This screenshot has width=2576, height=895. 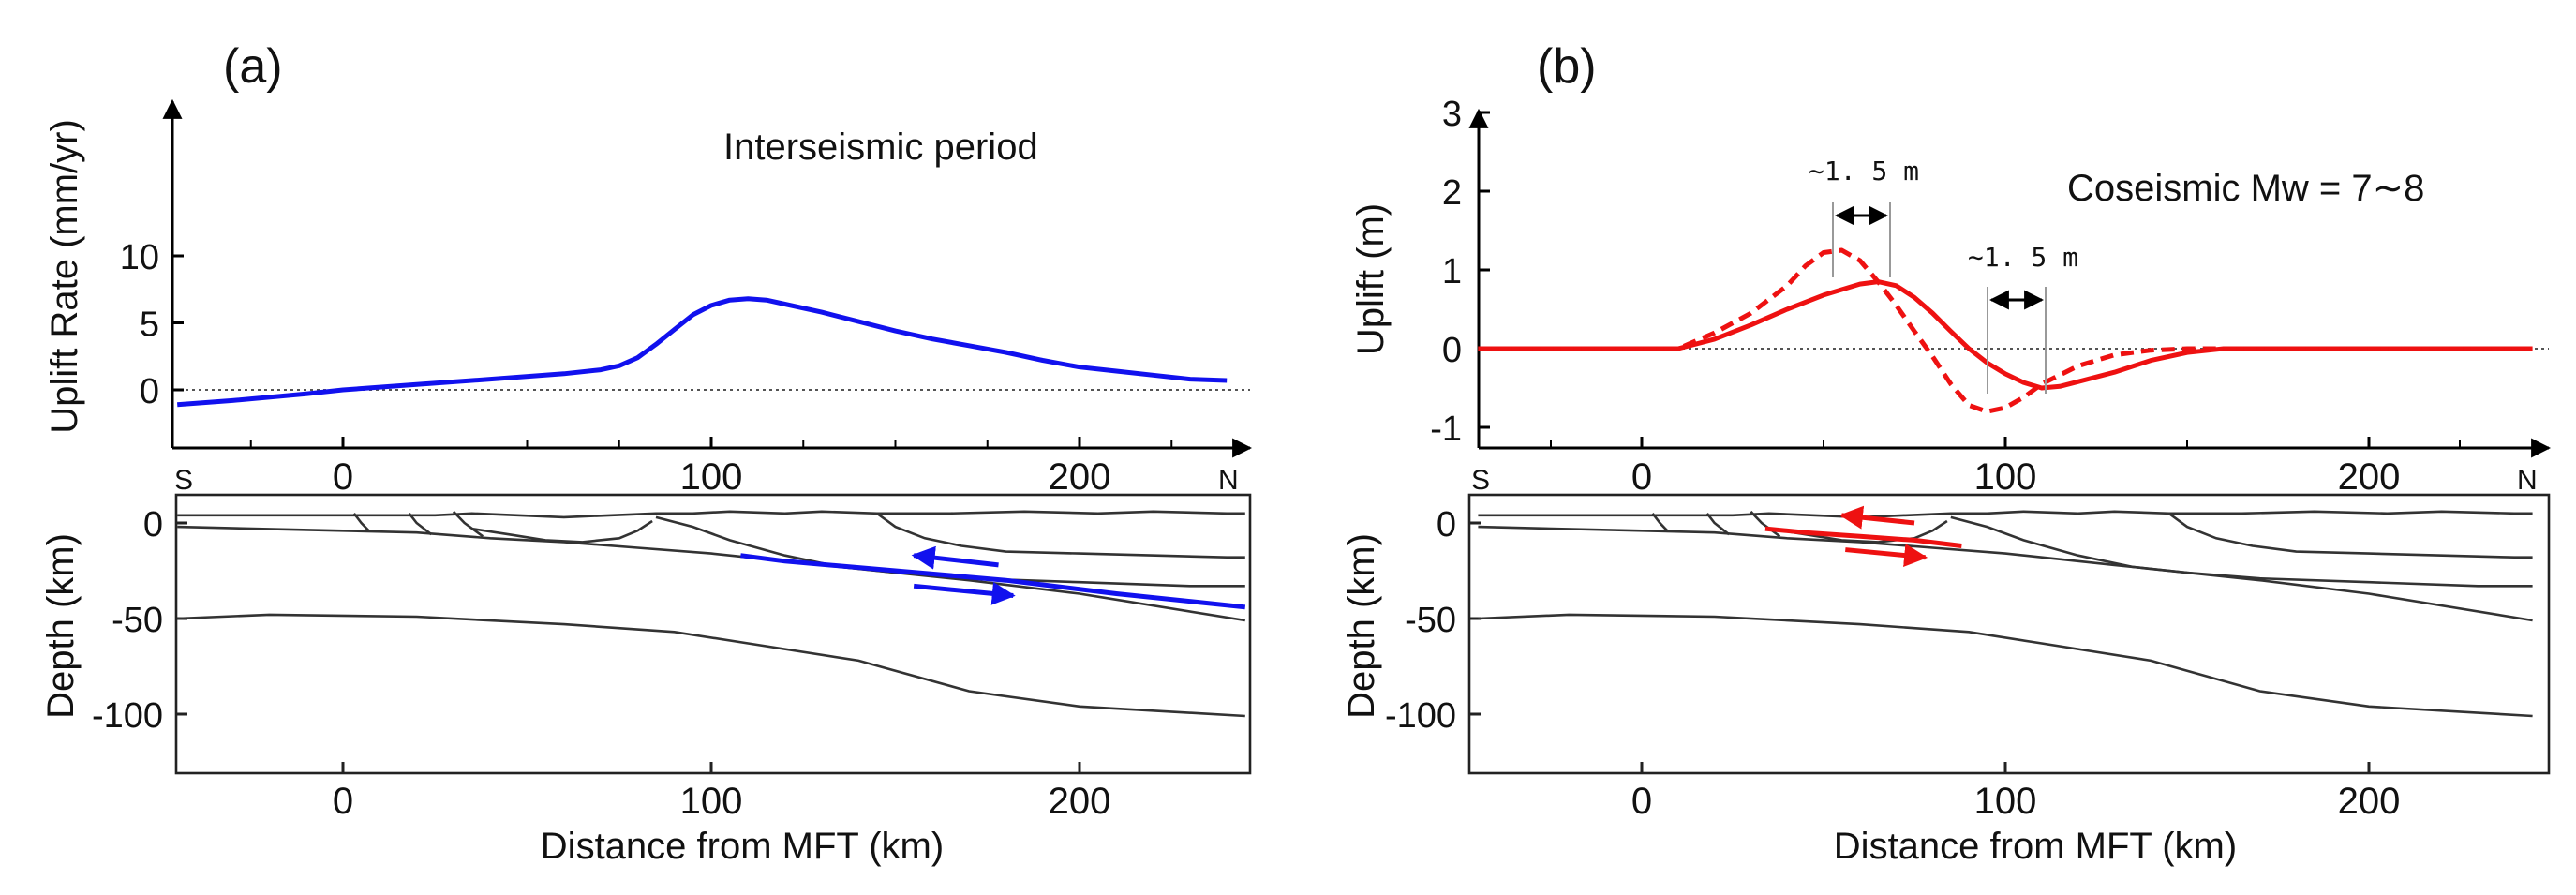 I want to click on x-ticks-b: 0 100 200, so click(x=2005, y=467).